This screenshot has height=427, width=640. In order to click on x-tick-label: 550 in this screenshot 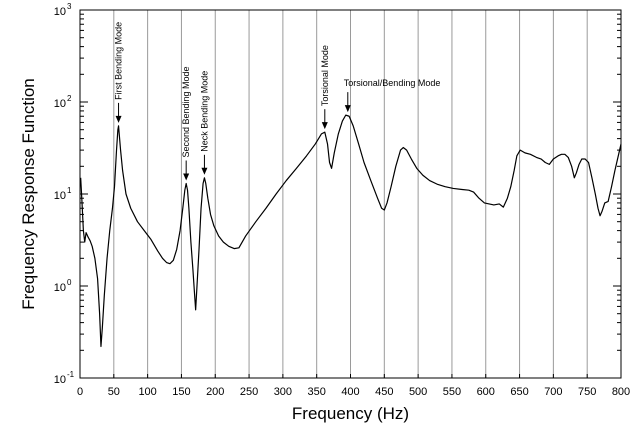, I will do `click(452, 392)`.